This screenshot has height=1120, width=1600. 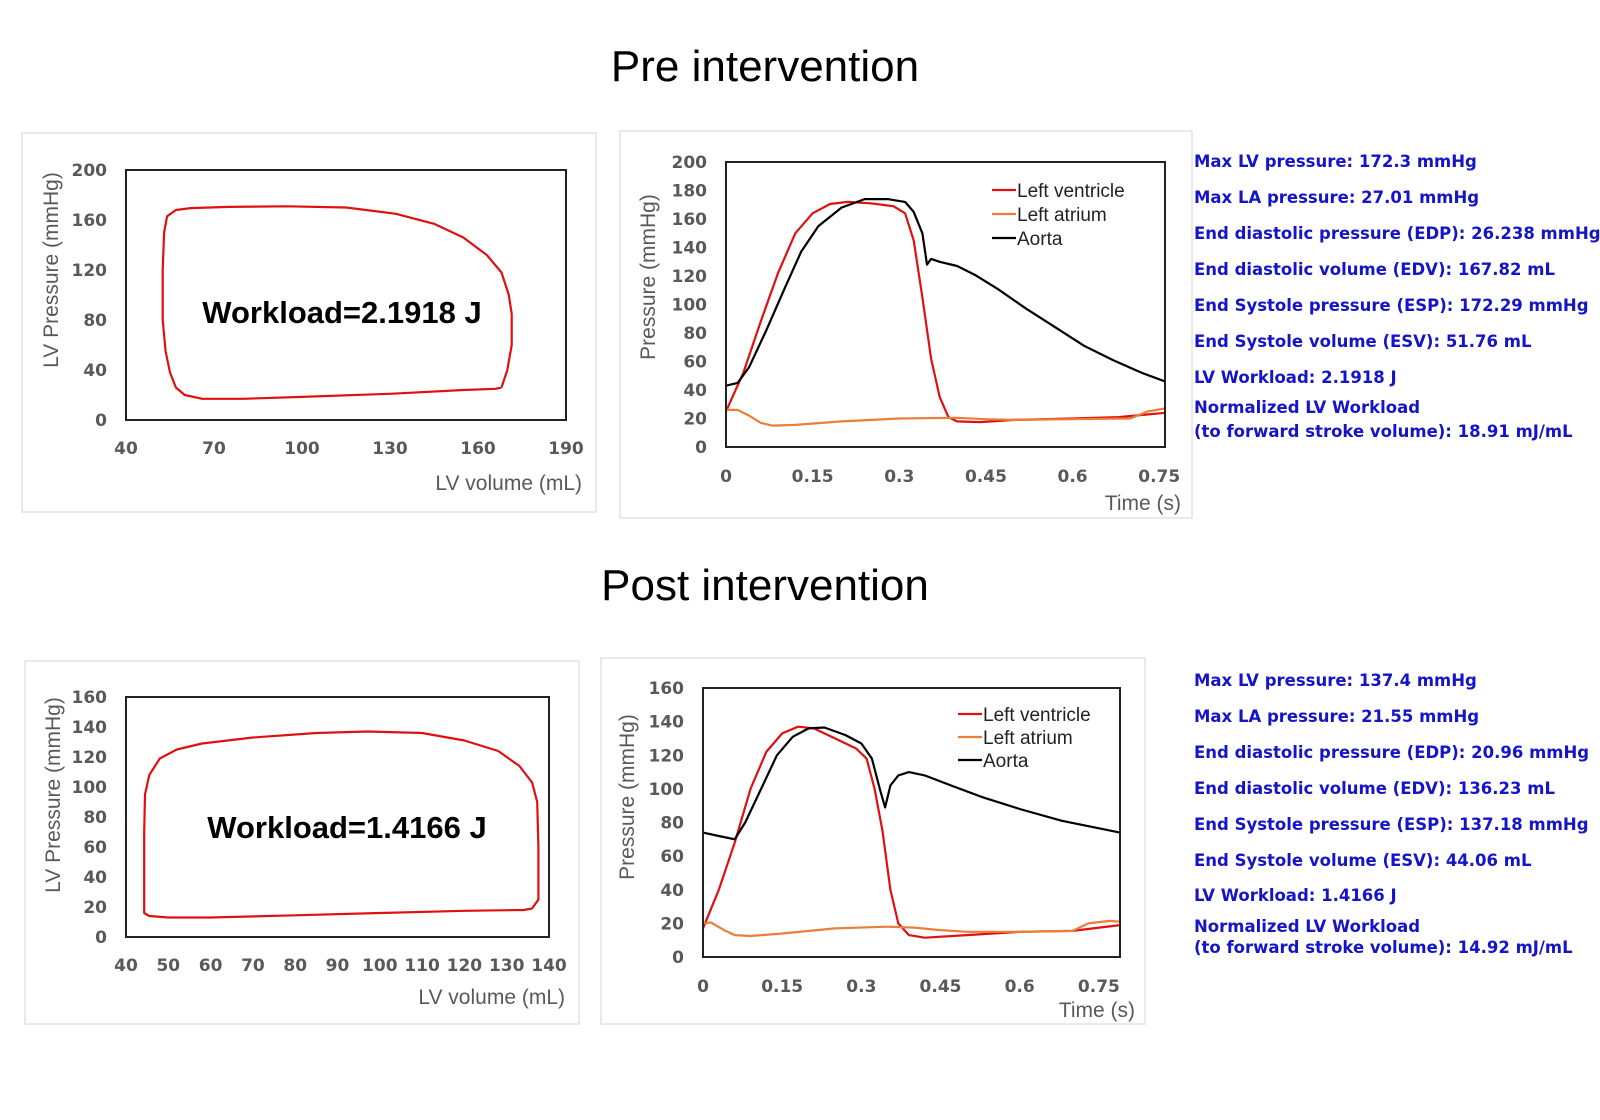 What do you see at coordinates (302, 449) in the screenshot?
I see `x-tick-label: 100` at bounding box center [302, 449].